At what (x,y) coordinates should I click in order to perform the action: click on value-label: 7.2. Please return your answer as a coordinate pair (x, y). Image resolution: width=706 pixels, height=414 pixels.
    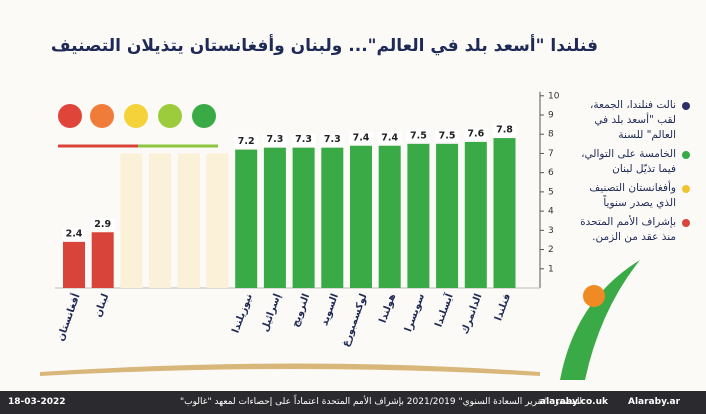
    Looking at the image, I should click on (246, 141).